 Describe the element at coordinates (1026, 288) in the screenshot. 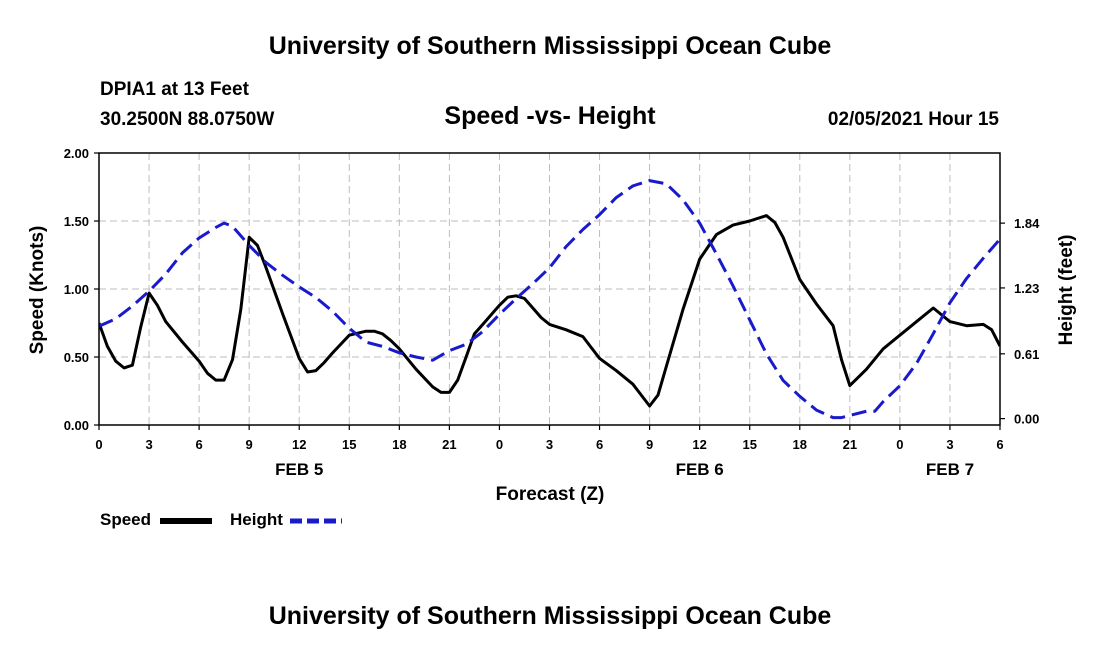

I see `y2-tick-label: 1.23` at that location.